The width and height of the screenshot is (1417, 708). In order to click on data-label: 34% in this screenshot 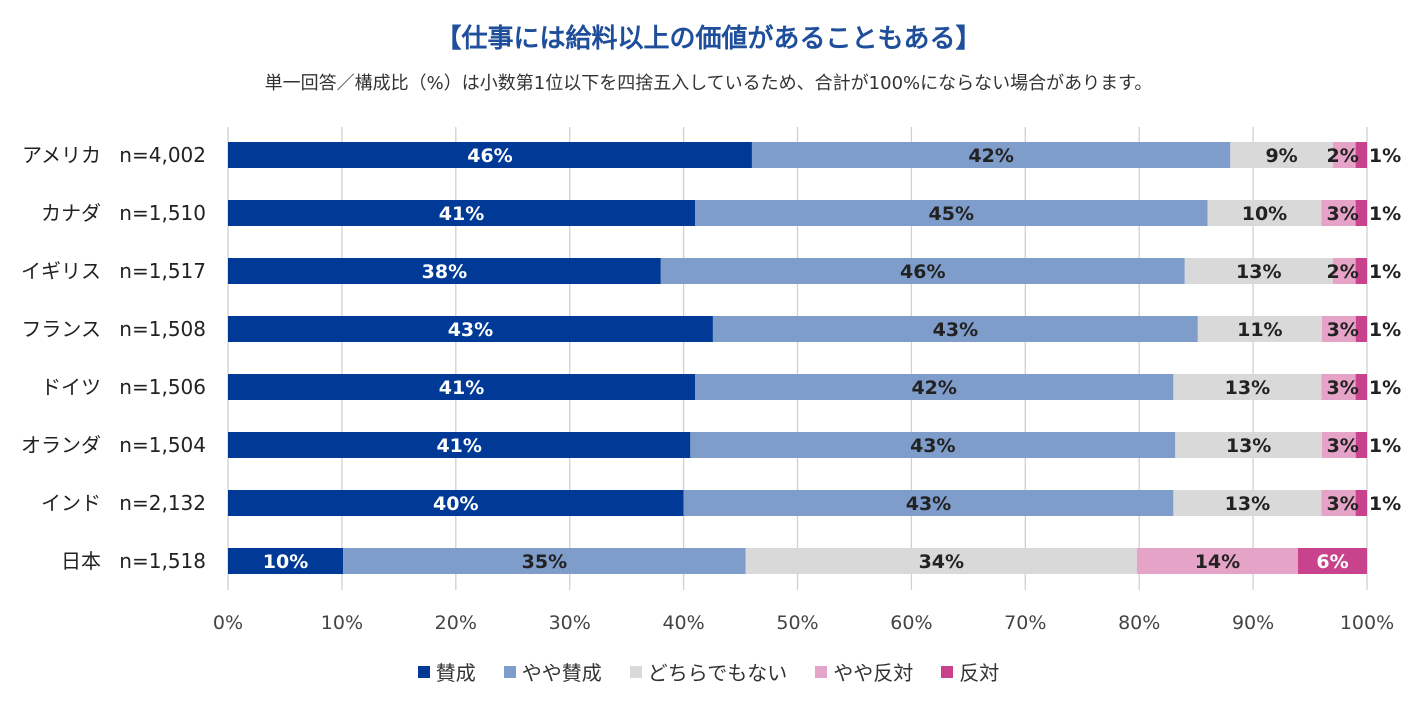, I will do `click(941, 562)`.